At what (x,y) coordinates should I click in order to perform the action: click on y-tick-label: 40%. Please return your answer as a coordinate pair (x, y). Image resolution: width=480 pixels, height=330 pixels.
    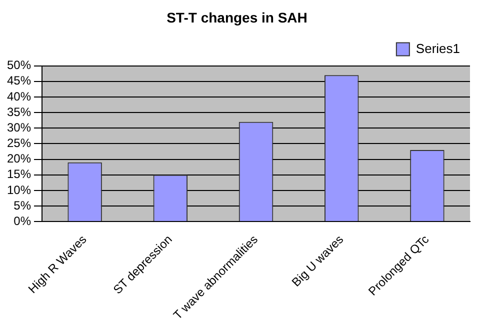
    Looking at the image, I should click on (19, 96).